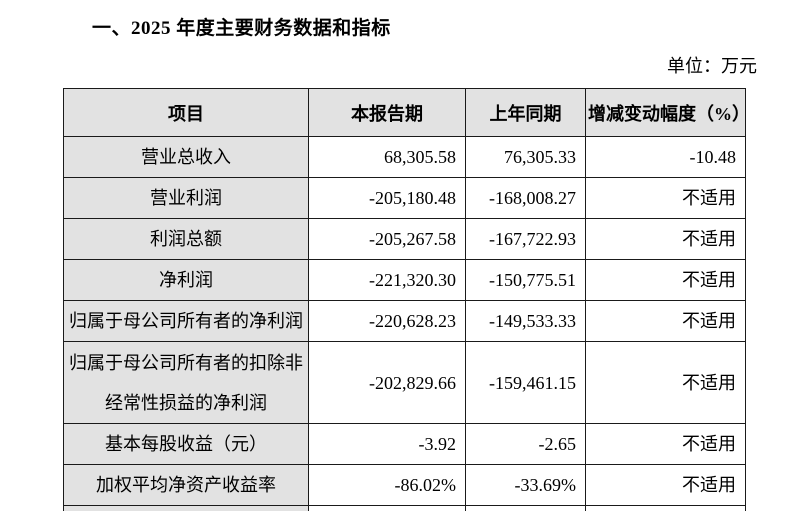  What do you see at coordinates (525, 112) in the screenshot?
I see `header-cell-prior-period: 上年同期` at bounding box center [525, 112].